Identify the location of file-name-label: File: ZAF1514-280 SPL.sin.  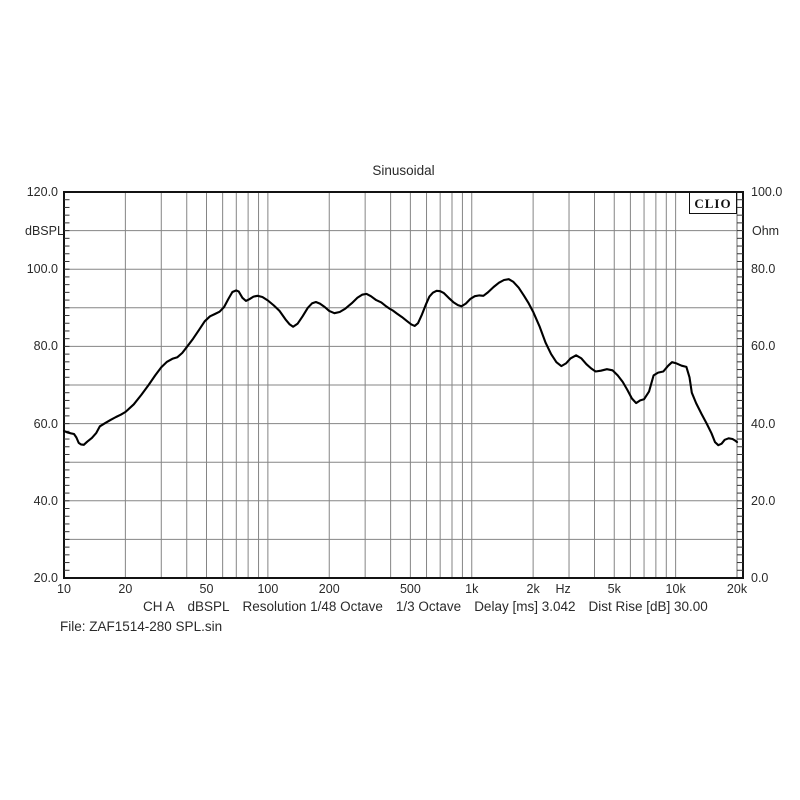
(141, 626).